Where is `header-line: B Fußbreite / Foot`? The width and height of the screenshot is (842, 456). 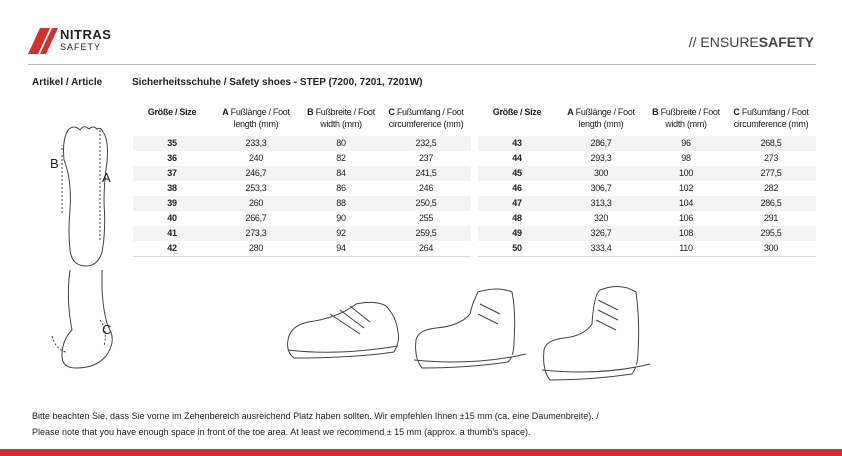
header-line: B Fußbreite / Foot is located at coordinates (686, 112).